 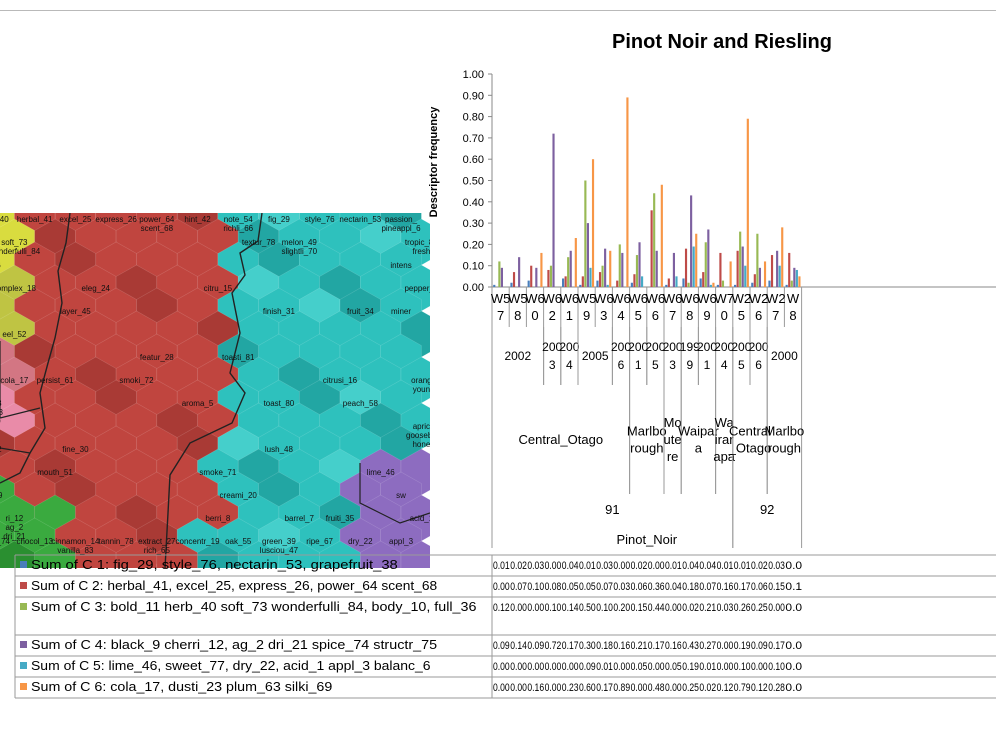 What do you see at coordinates (621, 365) in the screenshot?
I see `year-label: 6` at bounding box center [621, 365].